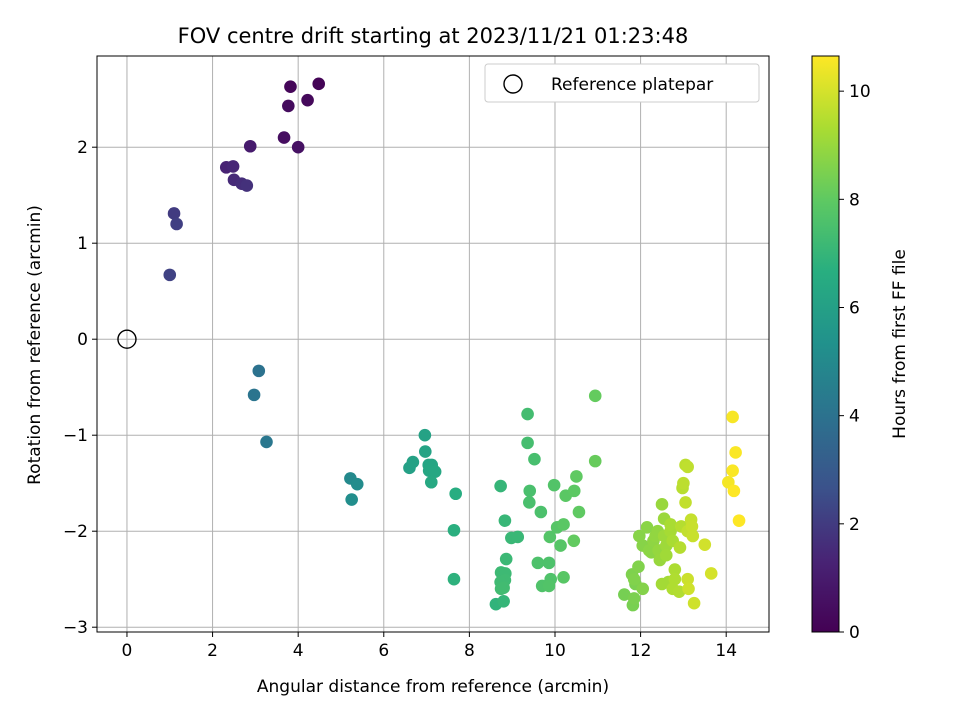 This screenshot has height=720, width=960. Describe the element at coordinates (82, 340) in the screenshot. I see `y-tick-label: 0` at that location.